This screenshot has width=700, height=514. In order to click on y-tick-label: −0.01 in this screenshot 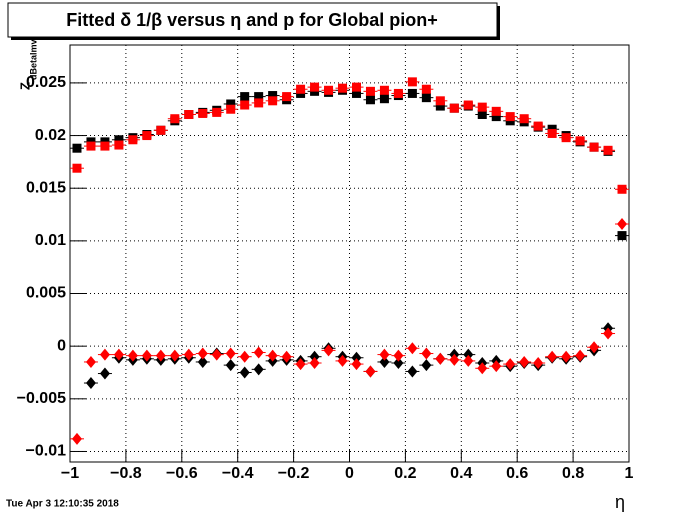, I will do `click(46, 451)`.